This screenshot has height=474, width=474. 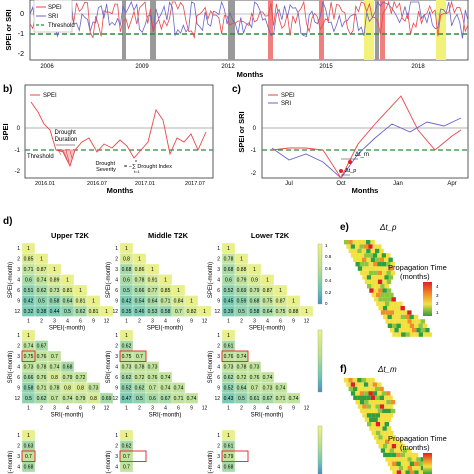 I want to click on heatmap-row-tick: 2, so click(x=116, y=447).